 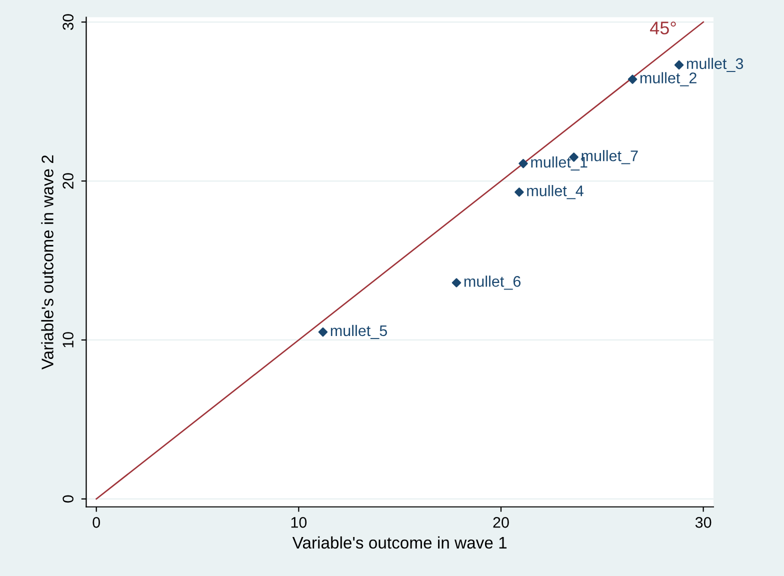 I want to click on annotation: 45°, so click(x=663, y=28).